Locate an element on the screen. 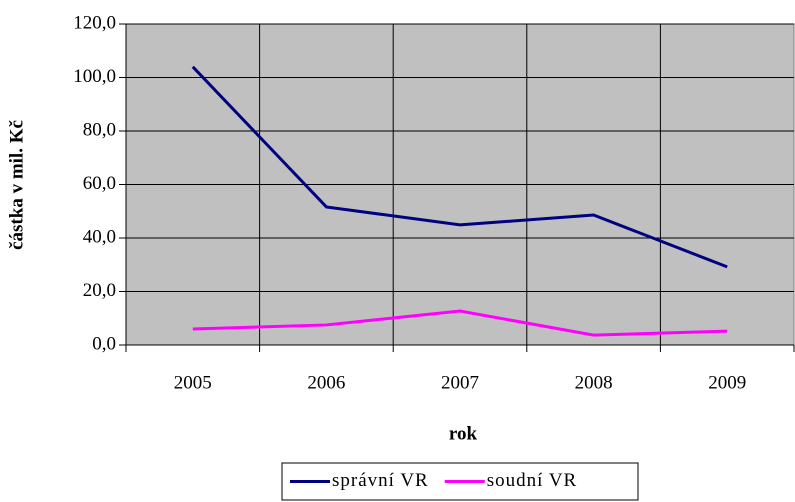 The height and width of the screenshot is (502, 795). y-tick-label: 0,0 is located at coordinates (104, 343).